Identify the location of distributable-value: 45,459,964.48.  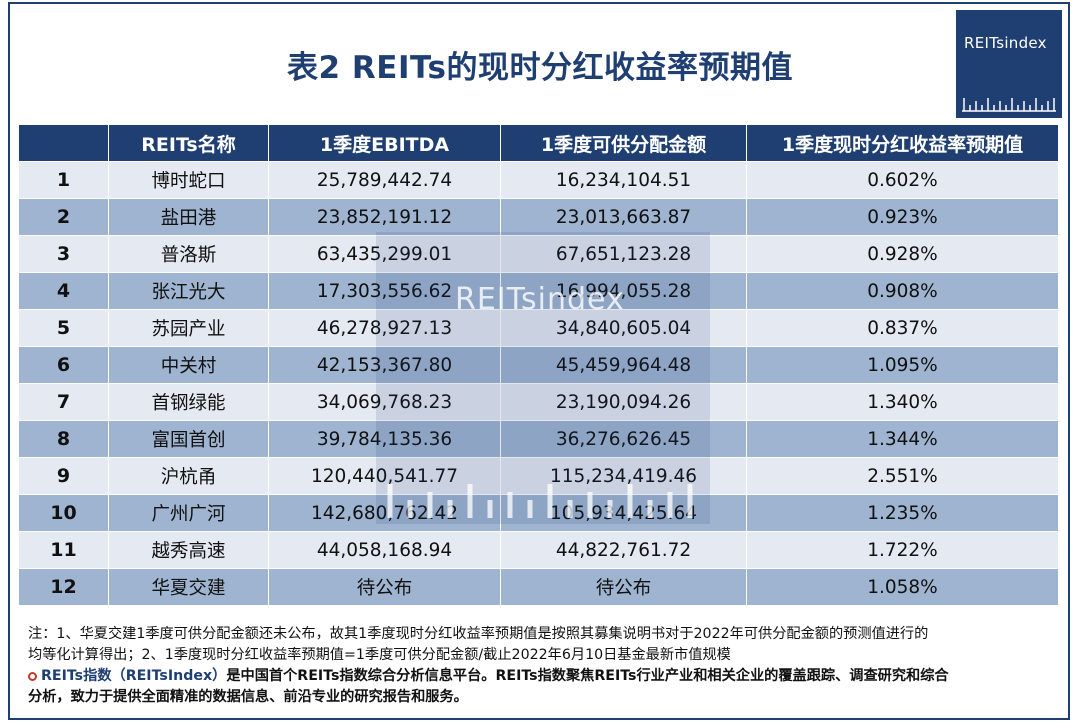
(623, 365).